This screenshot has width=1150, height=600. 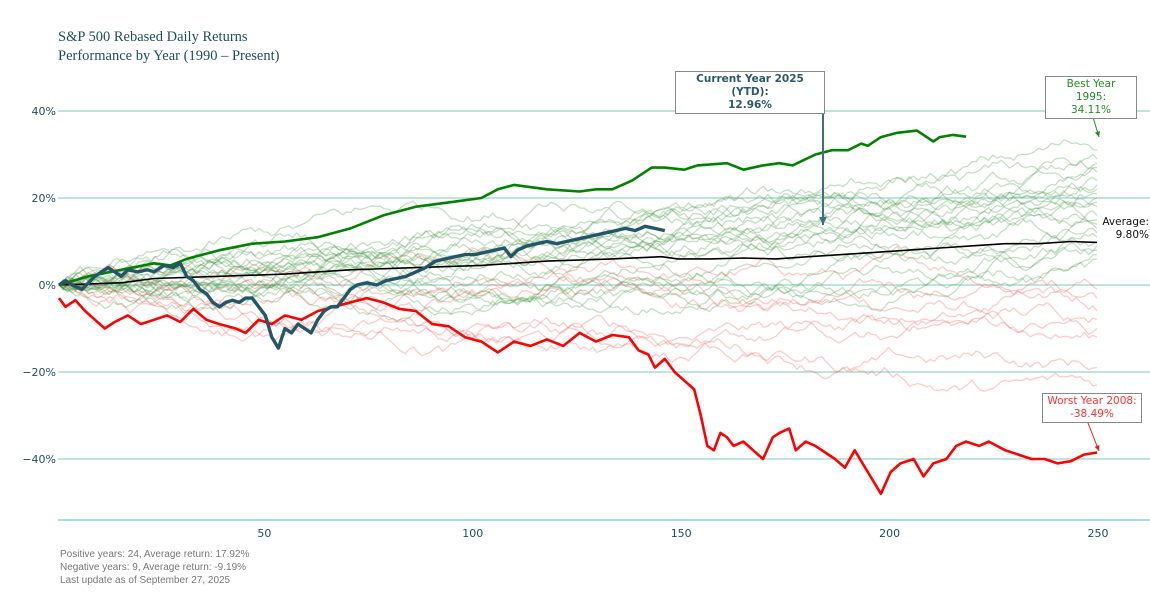 I want to click on average-label: Average:, so click(x=1125, y=222).